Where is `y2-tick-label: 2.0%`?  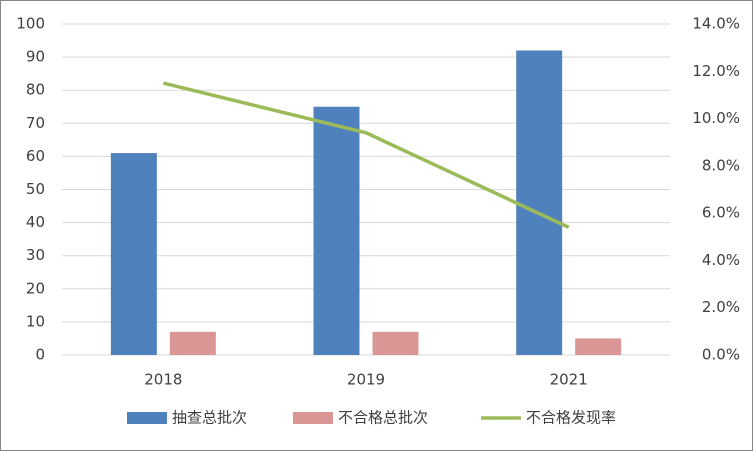
y2-tick-label: 2.0% is located at coordinates (721, 307).